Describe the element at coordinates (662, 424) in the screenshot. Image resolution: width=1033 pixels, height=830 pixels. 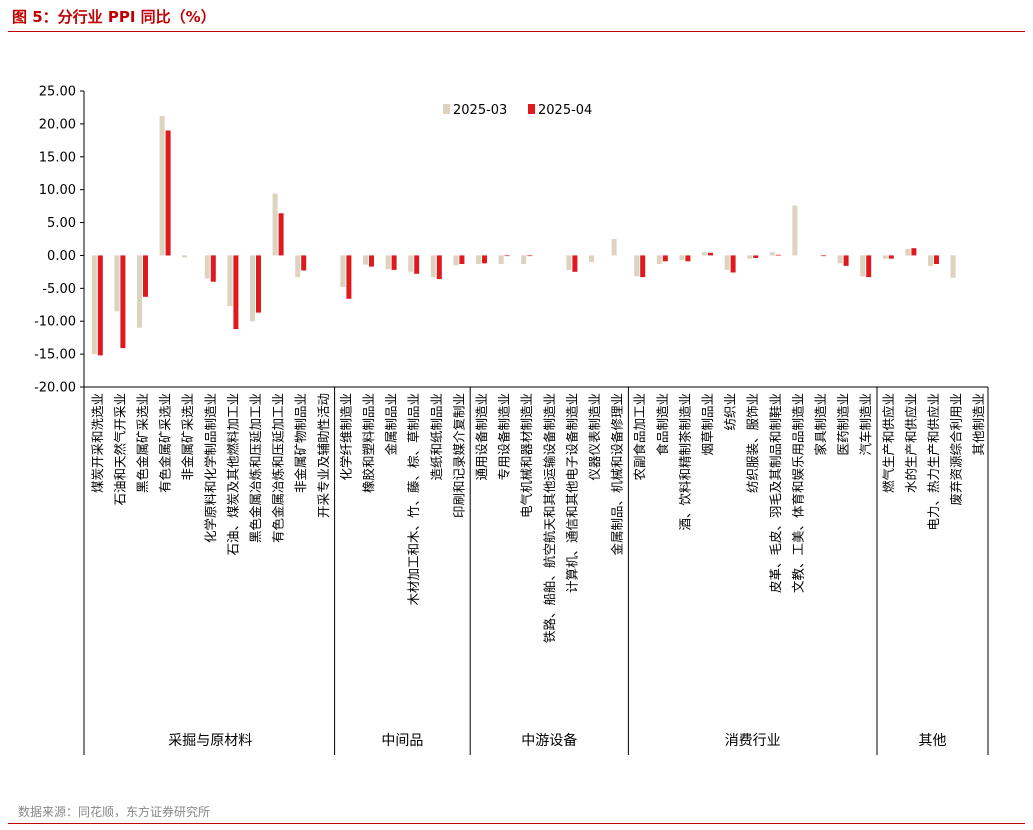
I see `category-label-25: 食品制造业` at that location.